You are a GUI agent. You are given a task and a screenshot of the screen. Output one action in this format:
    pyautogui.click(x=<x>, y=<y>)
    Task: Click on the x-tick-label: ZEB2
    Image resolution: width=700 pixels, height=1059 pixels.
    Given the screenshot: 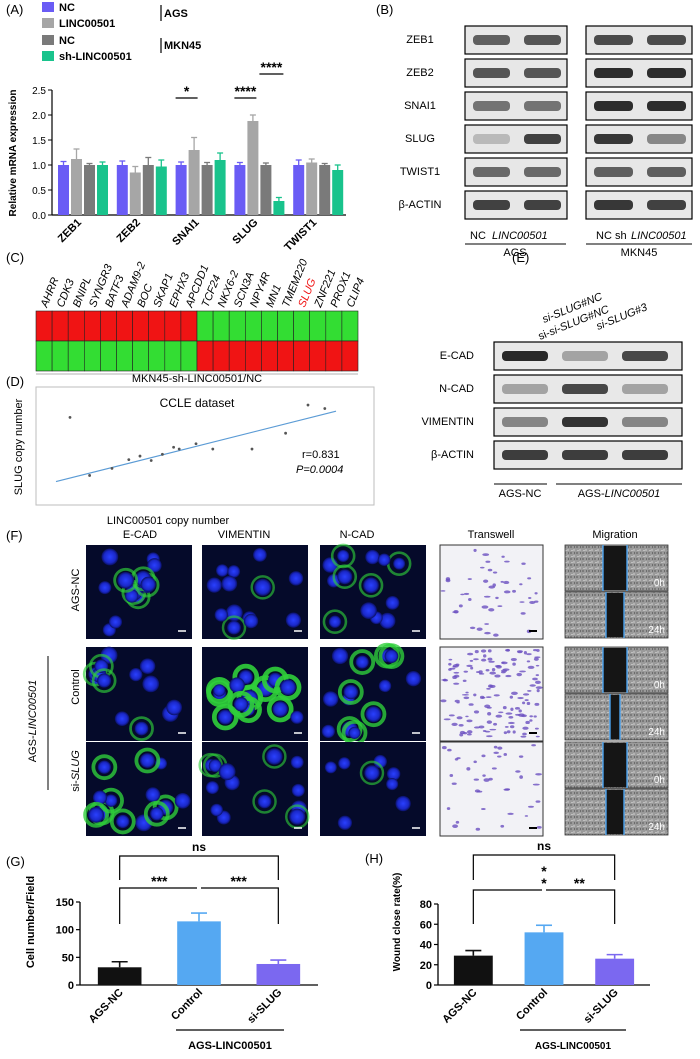 What is the action you would take?
    pyautogui.click(x=129, y=231)
    